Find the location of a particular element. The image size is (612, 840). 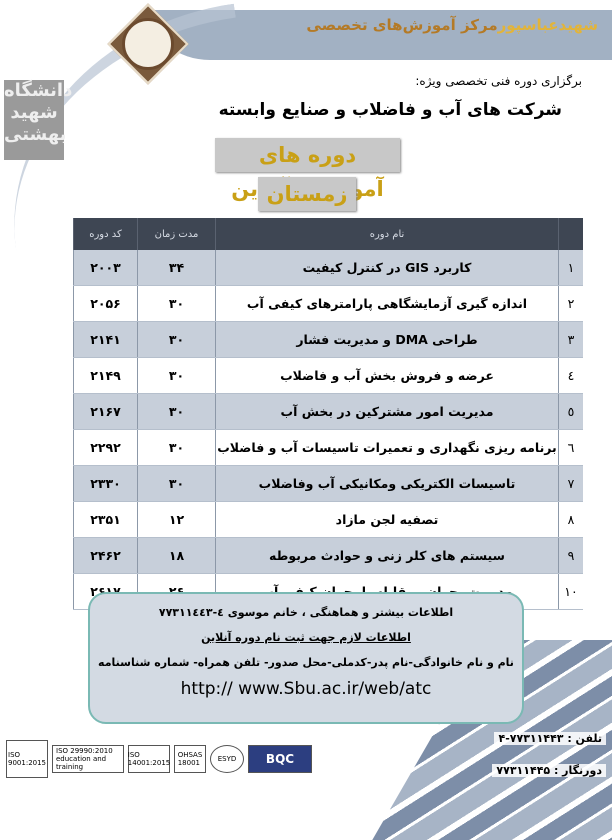

company-heading: شرکت های آب و فاضلاب و صنایع وابسته is located at coordinates (390, 110).